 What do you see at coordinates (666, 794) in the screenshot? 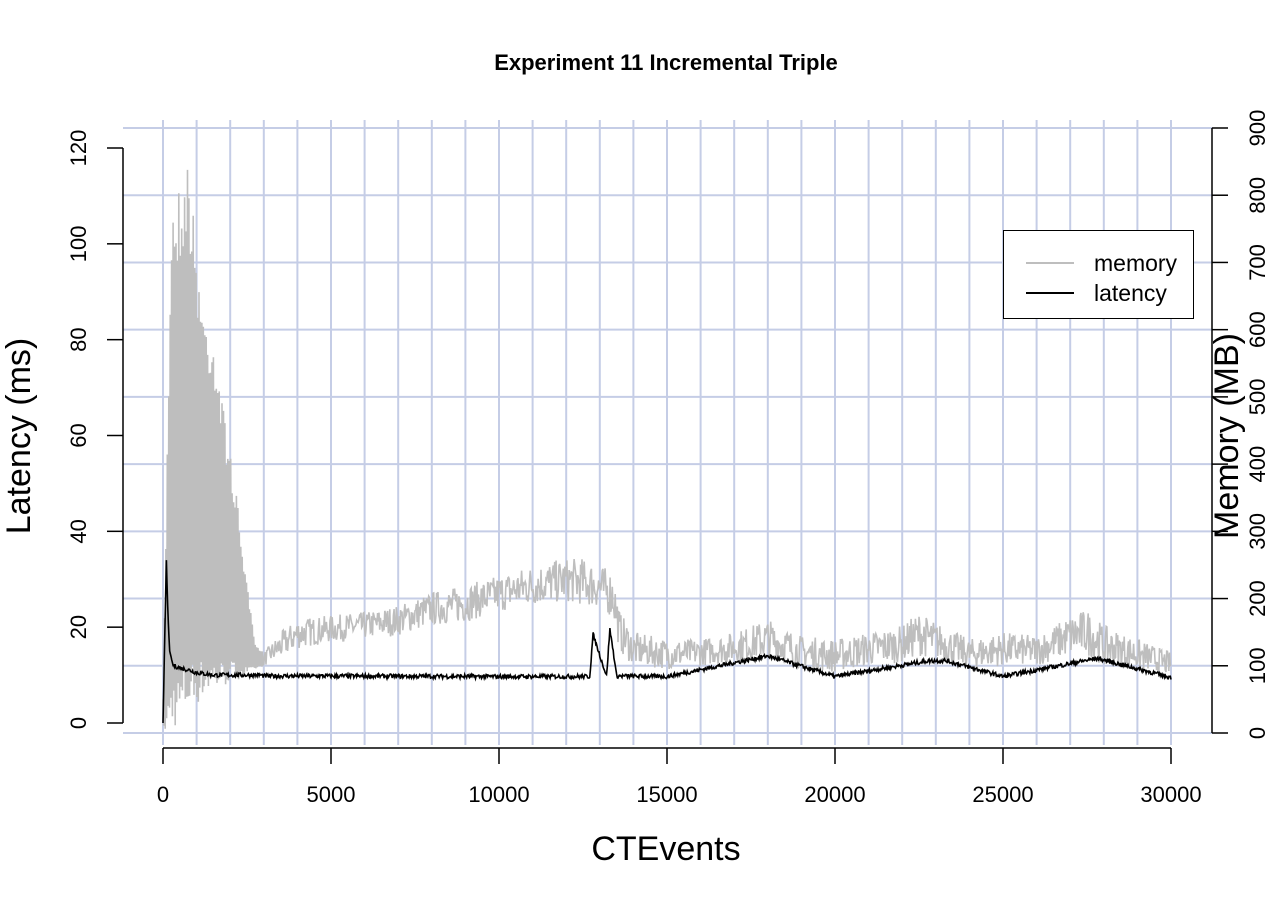
I see `x-tick-label: 15000` at bounding box center [666, 794].